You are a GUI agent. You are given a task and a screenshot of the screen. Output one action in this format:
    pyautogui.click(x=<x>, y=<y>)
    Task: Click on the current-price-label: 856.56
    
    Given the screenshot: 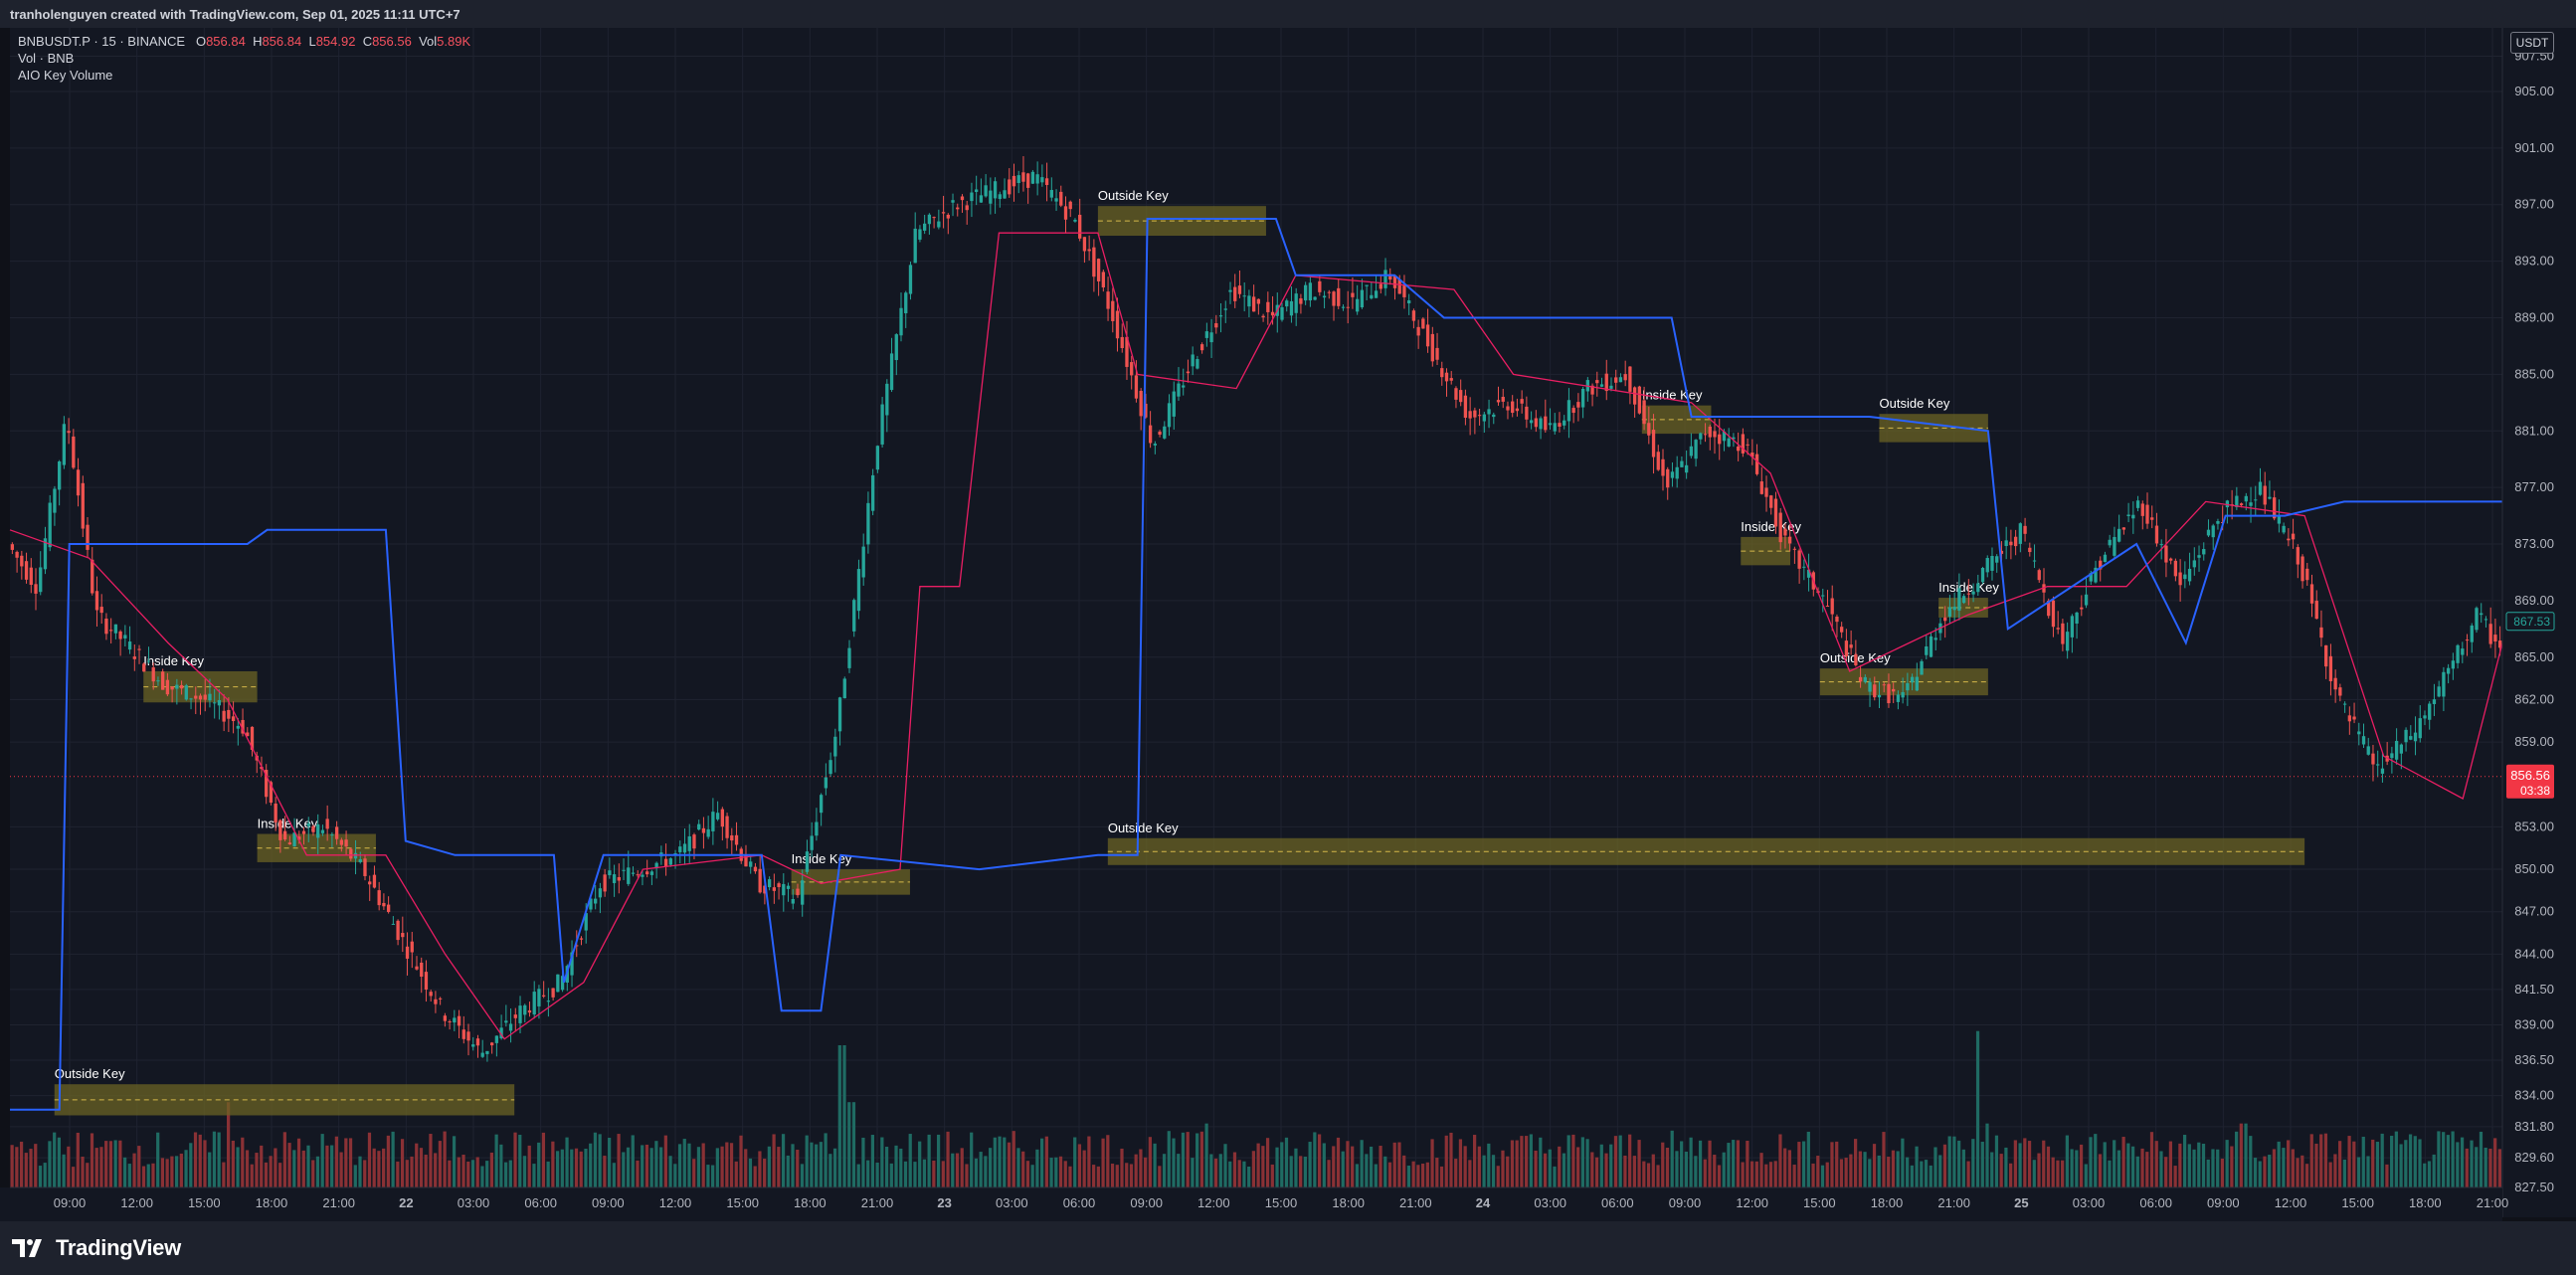 What is the action you would take?
    pyautogui.click(x=2530, y=775)
    